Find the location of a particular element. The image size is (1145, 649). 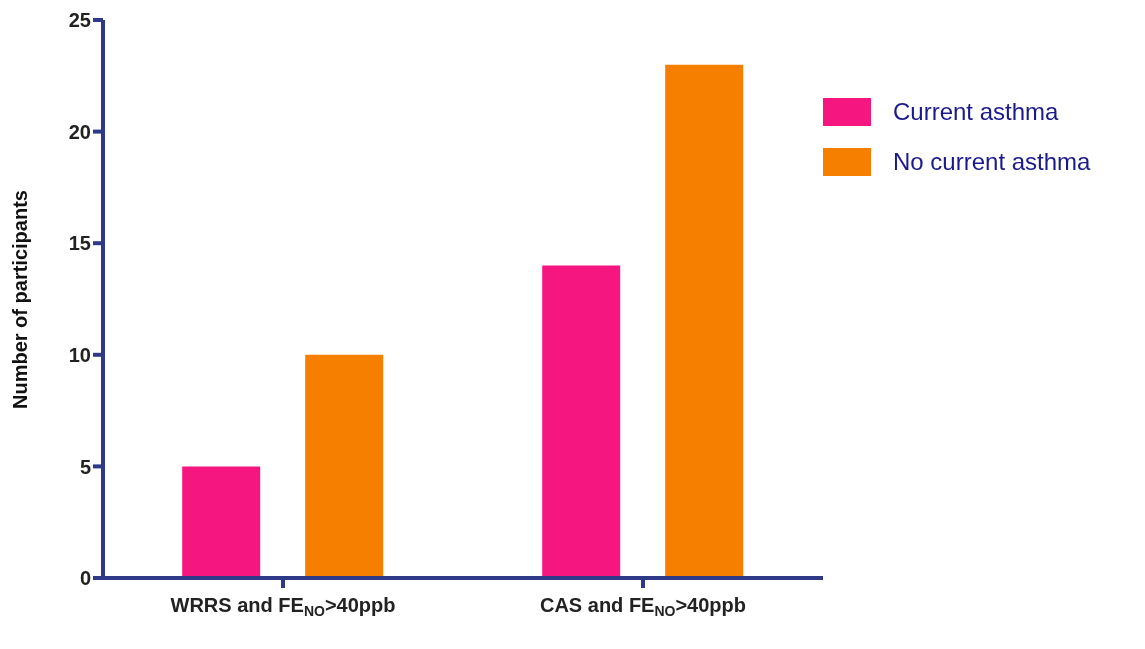

y-axis-title: Number of participants is located at coordinates (20, 299).